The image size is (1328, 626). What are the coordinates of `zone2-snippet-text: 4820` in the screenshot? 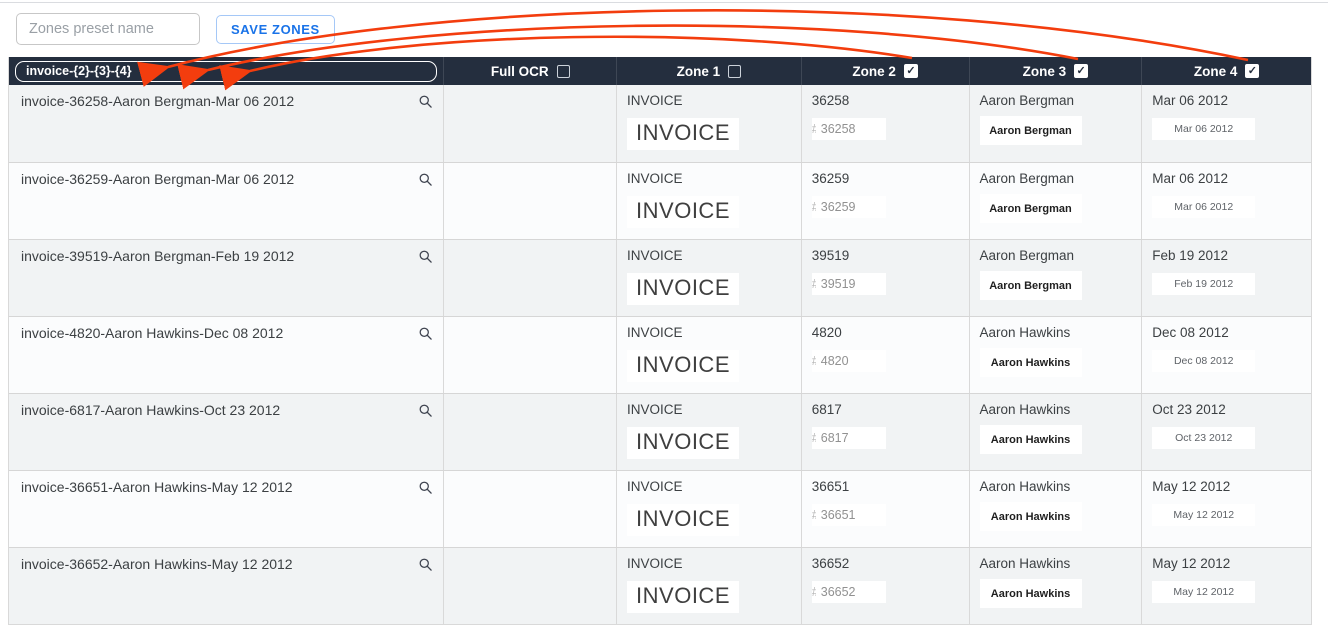 It's located at (834, 361).